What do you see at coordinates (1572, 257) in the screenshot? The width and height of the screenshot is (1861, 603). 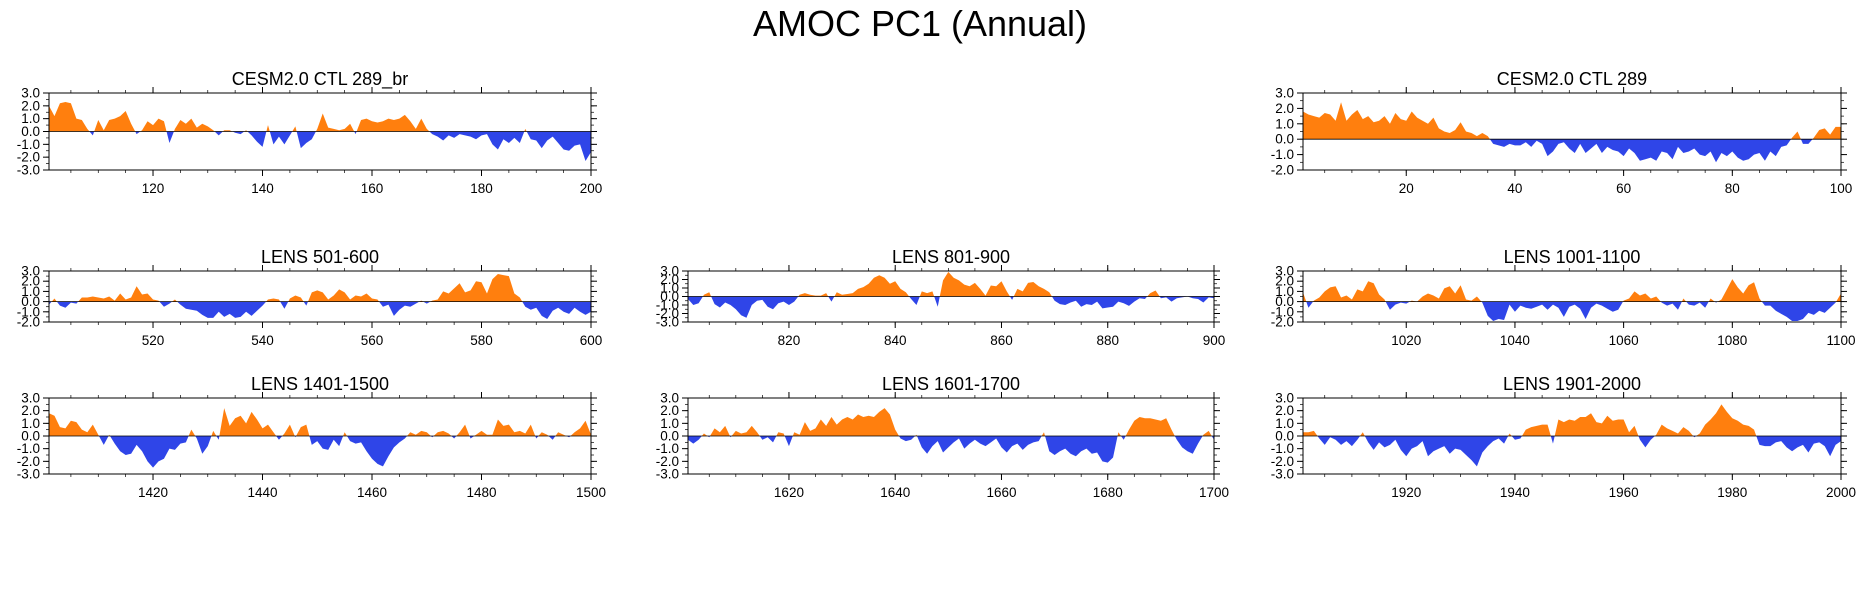 I see `panel-title: LENS 1001-1100` at bounding box center [1572, 257].